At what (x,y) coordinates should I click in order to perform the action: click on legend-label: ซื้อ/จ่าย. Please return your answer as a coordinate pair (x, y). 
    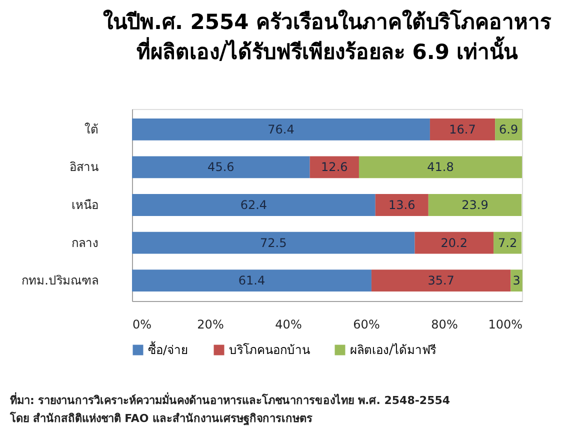
    Looking at the image, I should click on (168, 349).